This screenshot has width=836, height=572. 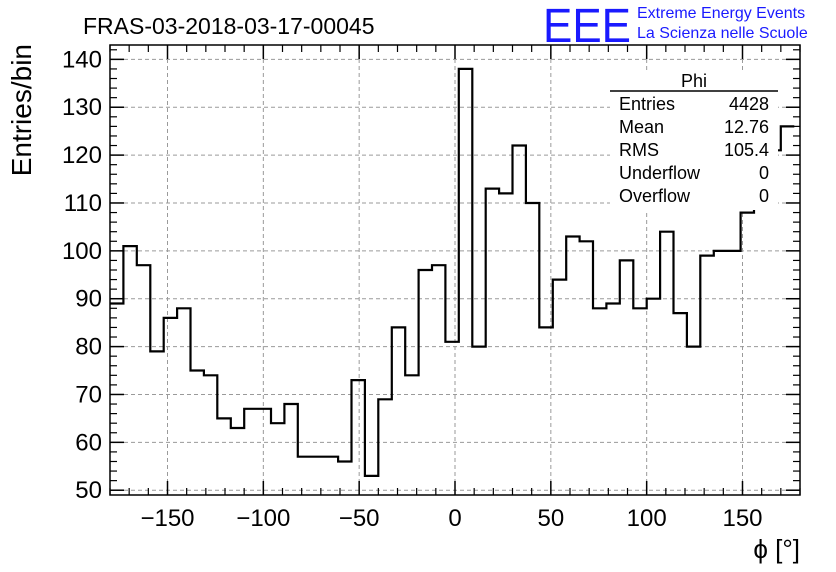 I want to click on y-tick-label: 120, so click(x=82, y=155).